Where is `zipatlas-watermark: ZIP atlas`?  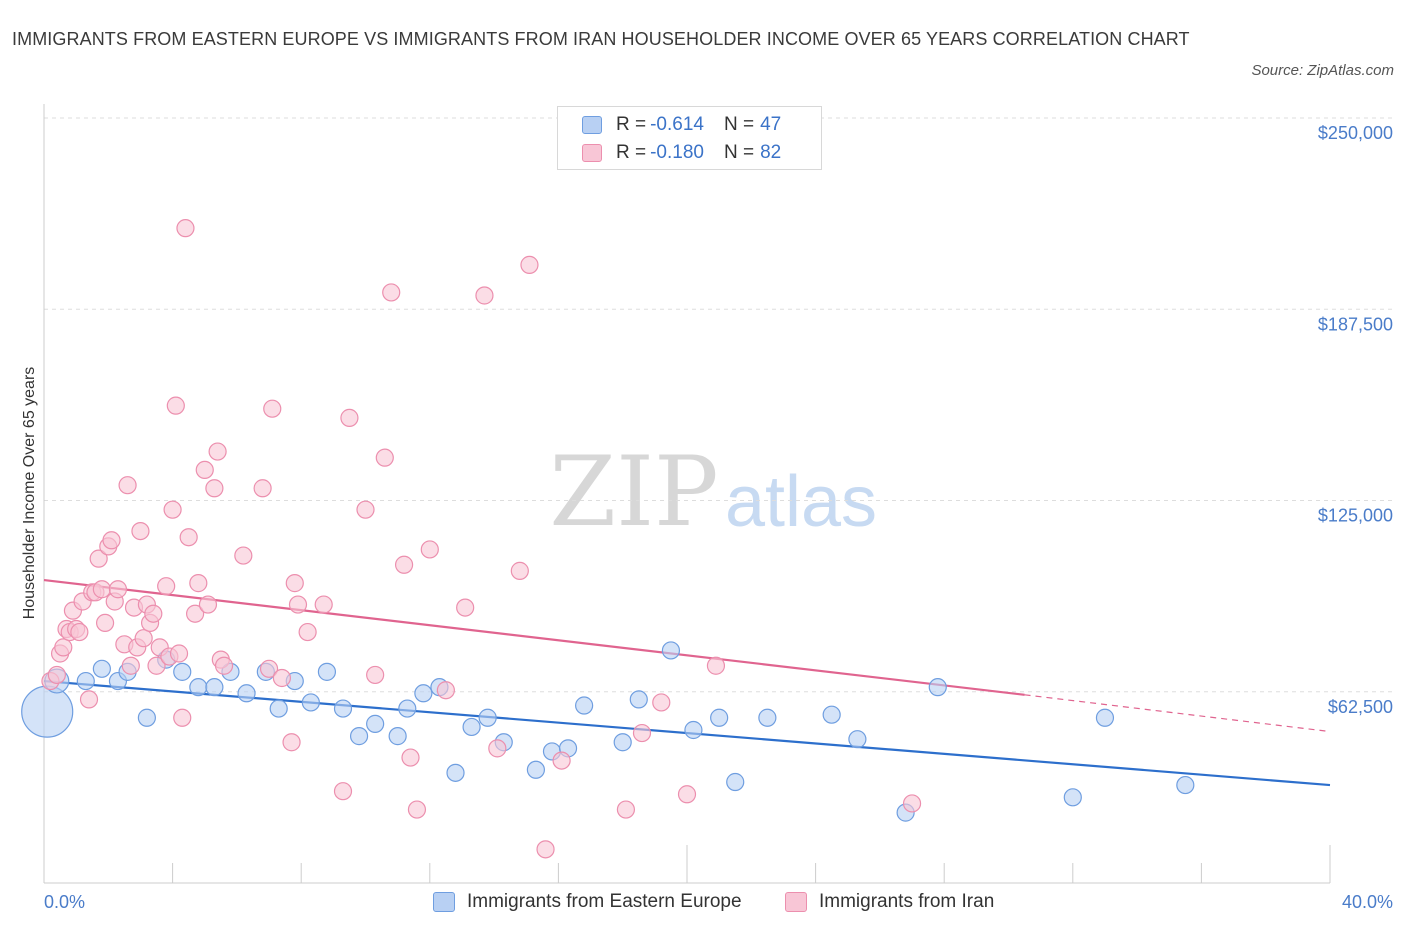
zipatlas-watermark: ZIP atlas is located at coordinates (713, 492).